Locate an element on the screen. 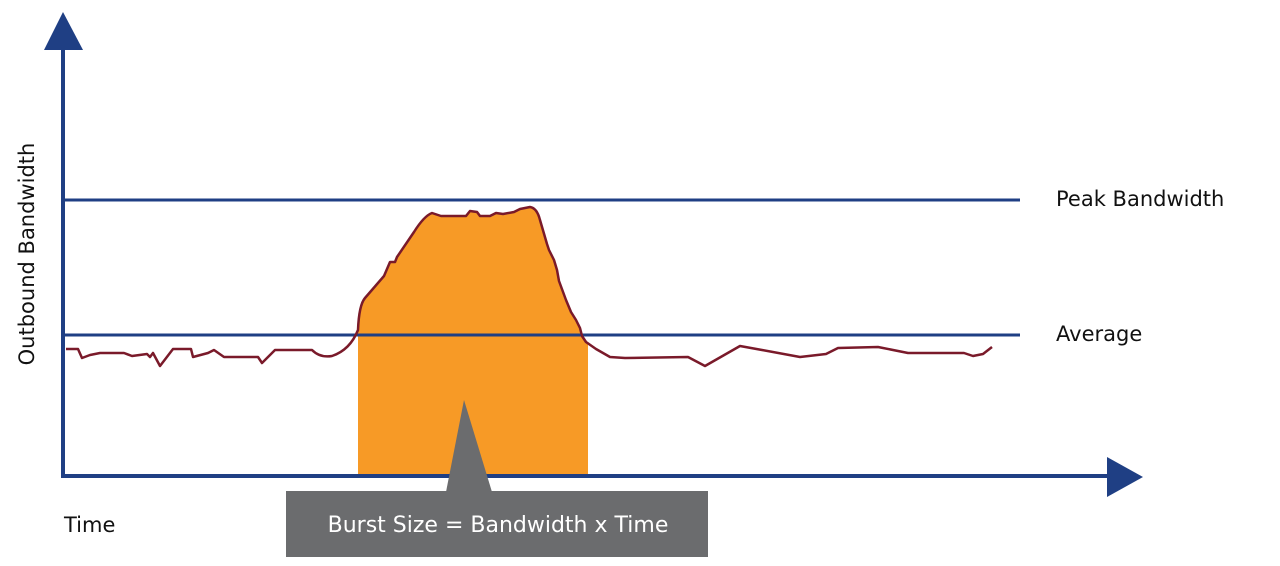 This screenshot has height=566, width=1280. callout-box is located at coordinates (497, 524).